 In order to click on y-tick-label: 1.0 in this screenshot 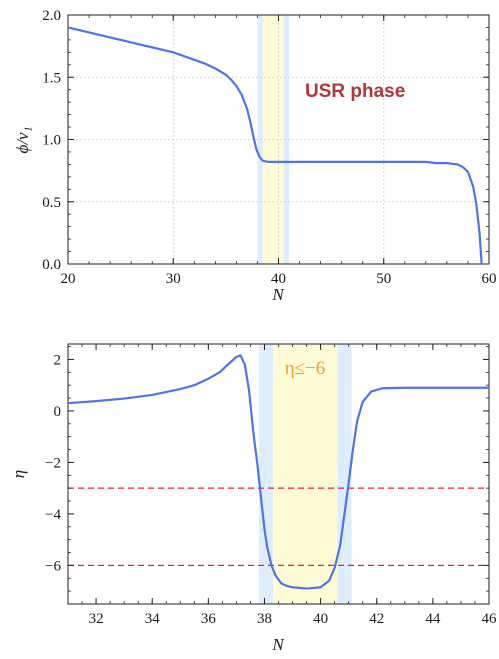, I will do `click(51, 141)`.